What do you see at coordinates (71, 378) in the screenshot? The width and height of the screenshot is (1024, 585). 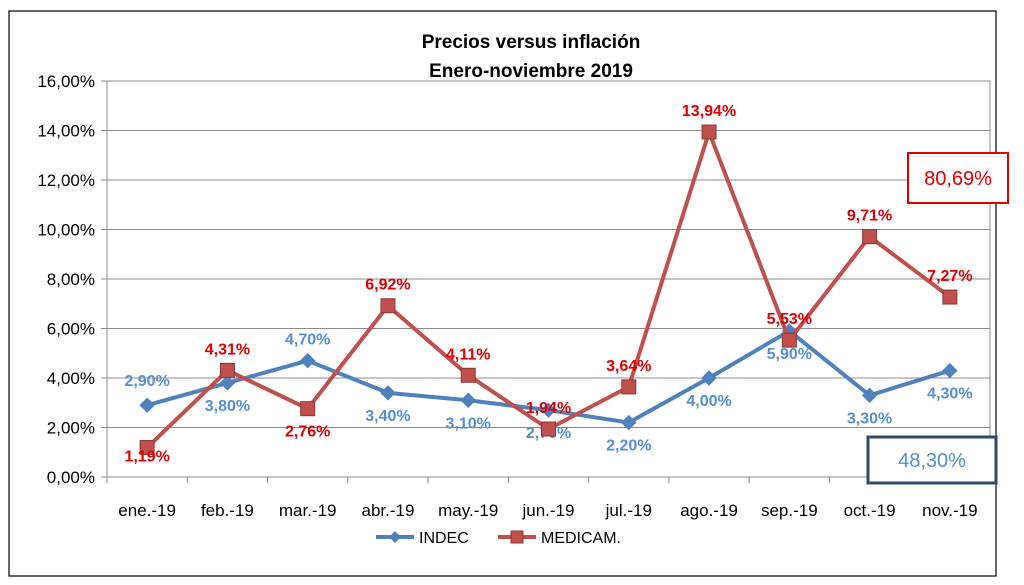 I see `y-tick-label-2: 4,00%` at bounding box center [71, 378].